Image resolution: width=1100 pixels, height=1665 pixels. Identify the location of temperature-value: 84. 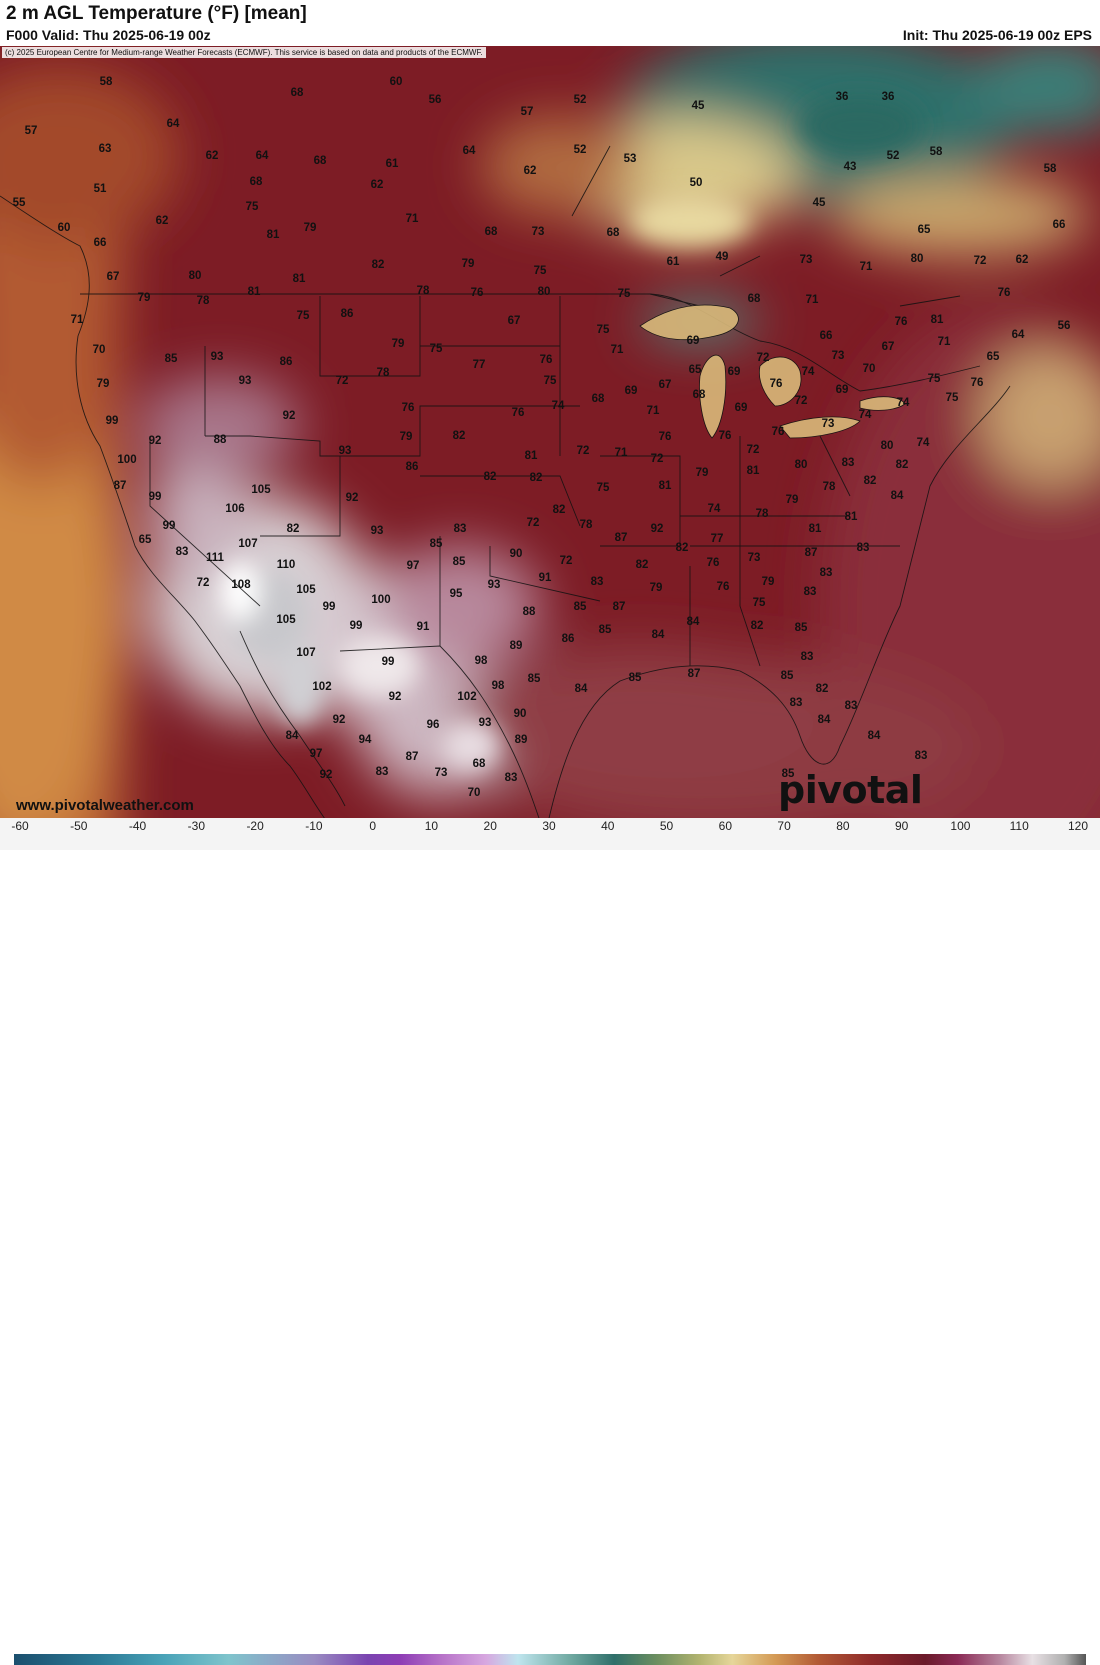
(874, 736).